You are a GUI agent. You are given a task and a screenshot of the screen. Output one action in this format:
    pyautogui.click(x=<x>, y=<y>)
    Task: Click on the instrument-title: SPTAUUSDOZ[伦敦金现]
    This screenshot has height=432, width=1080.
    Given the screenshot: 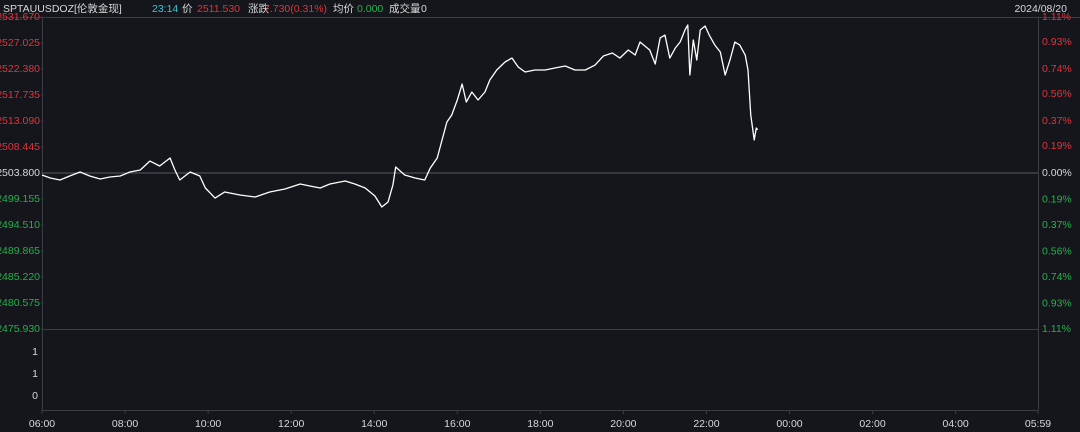 What is the action you would take?
    pyautogui.click(x=62, y=8)
    